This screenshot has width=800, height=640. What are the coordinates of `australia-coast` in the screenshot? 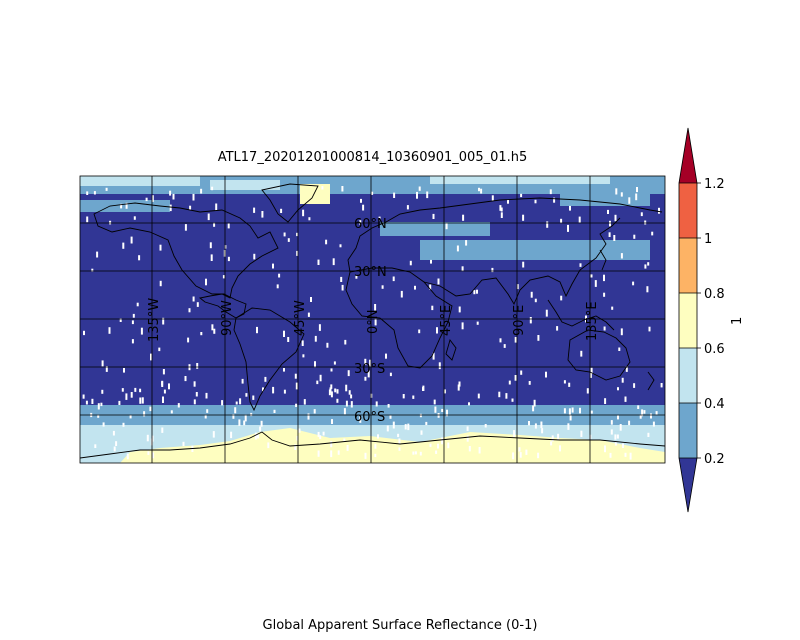 It's located at (599, 355).